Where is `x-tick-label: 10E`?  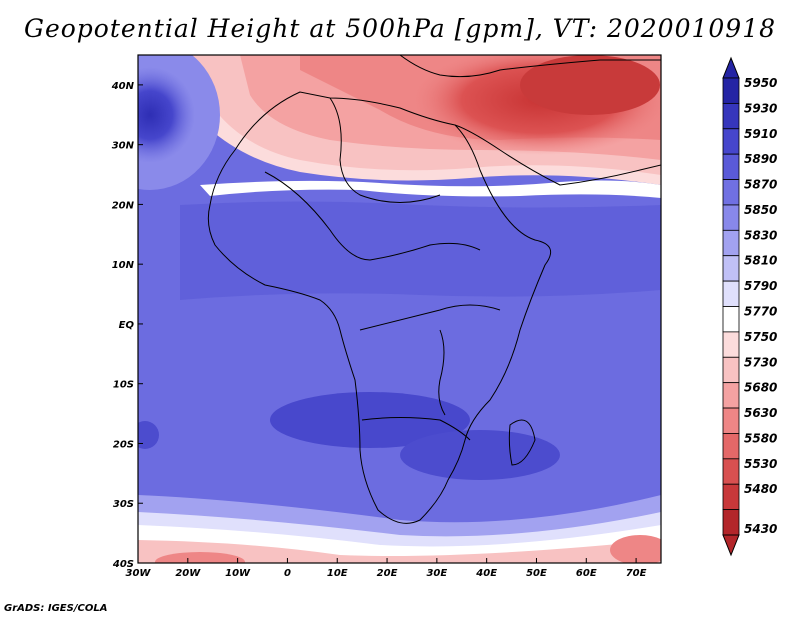
x-tick-label: 10E is located at coordinates (337, 573).